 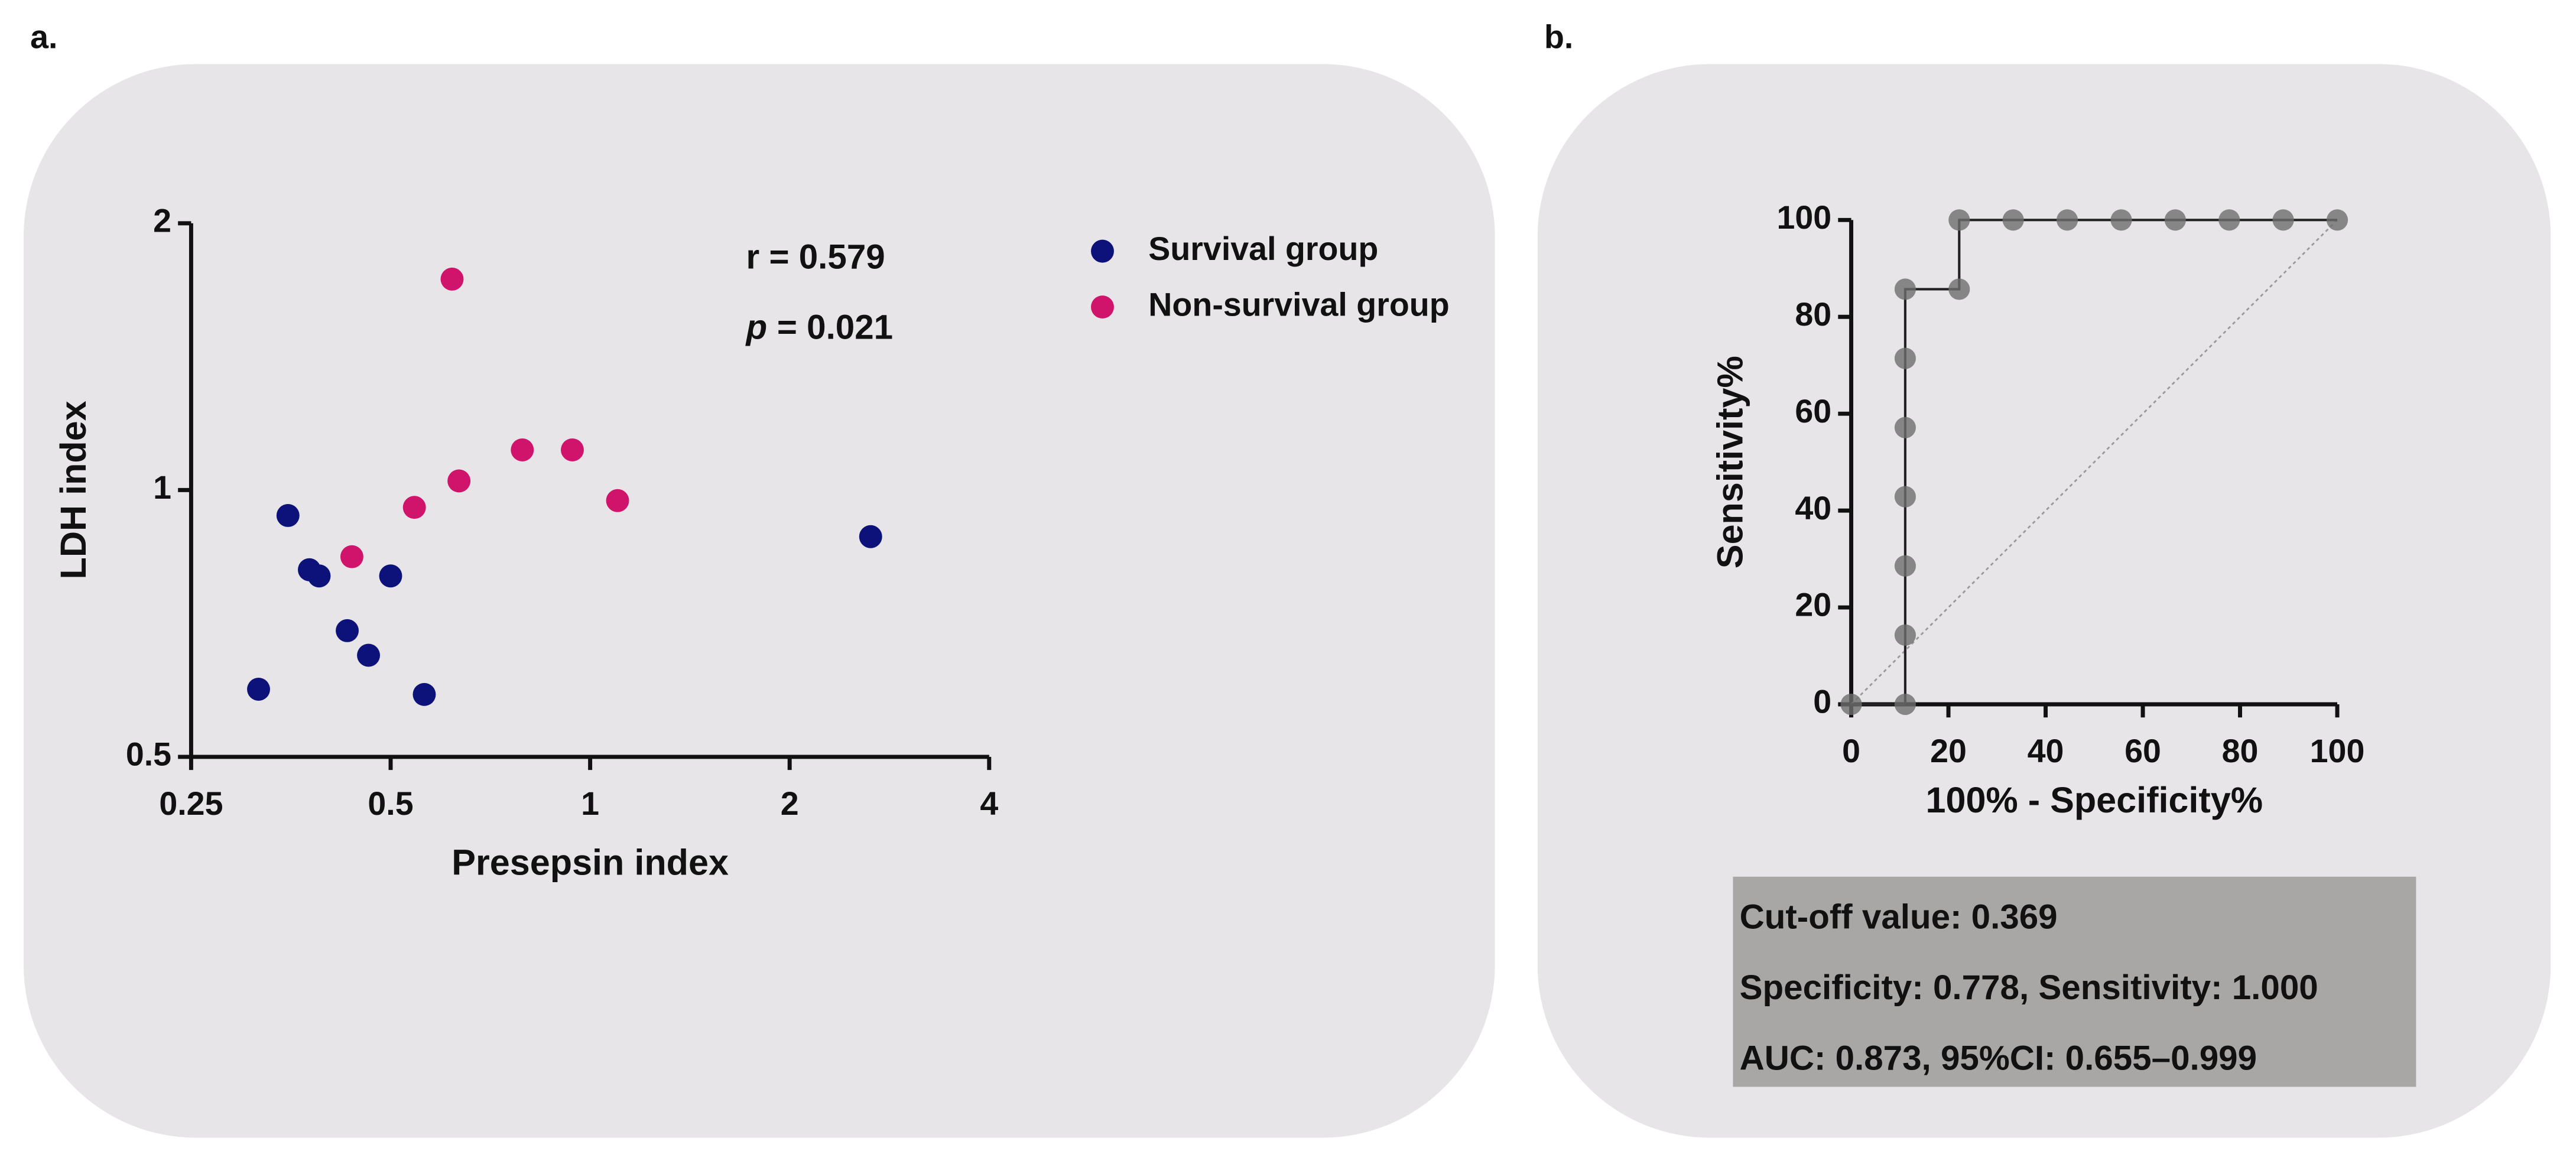 I want to click on reference-line, so click(x=2094, y=462).